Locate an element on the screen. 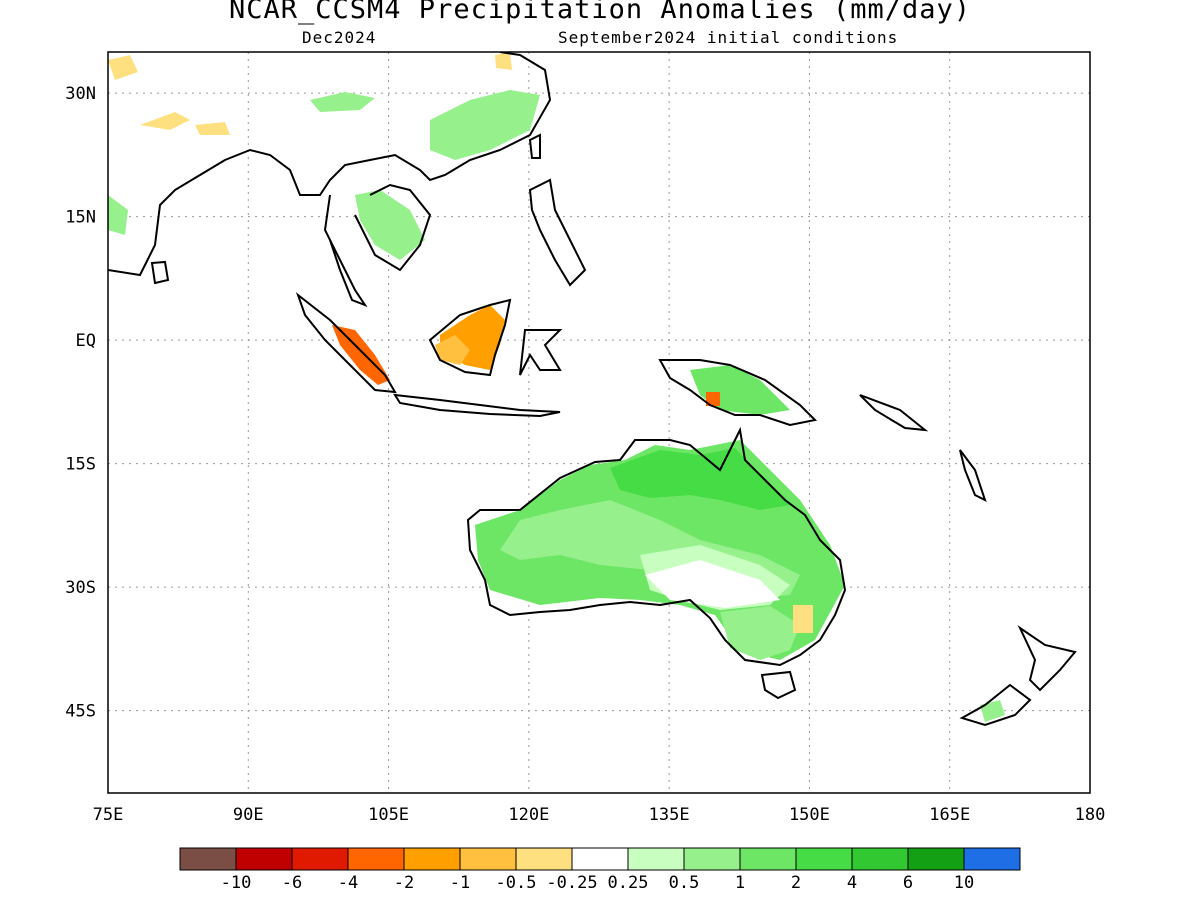 The width and height of the screenshot is (1200, 900). new-guinea-dry-spot is located at coordinates (713, 399).